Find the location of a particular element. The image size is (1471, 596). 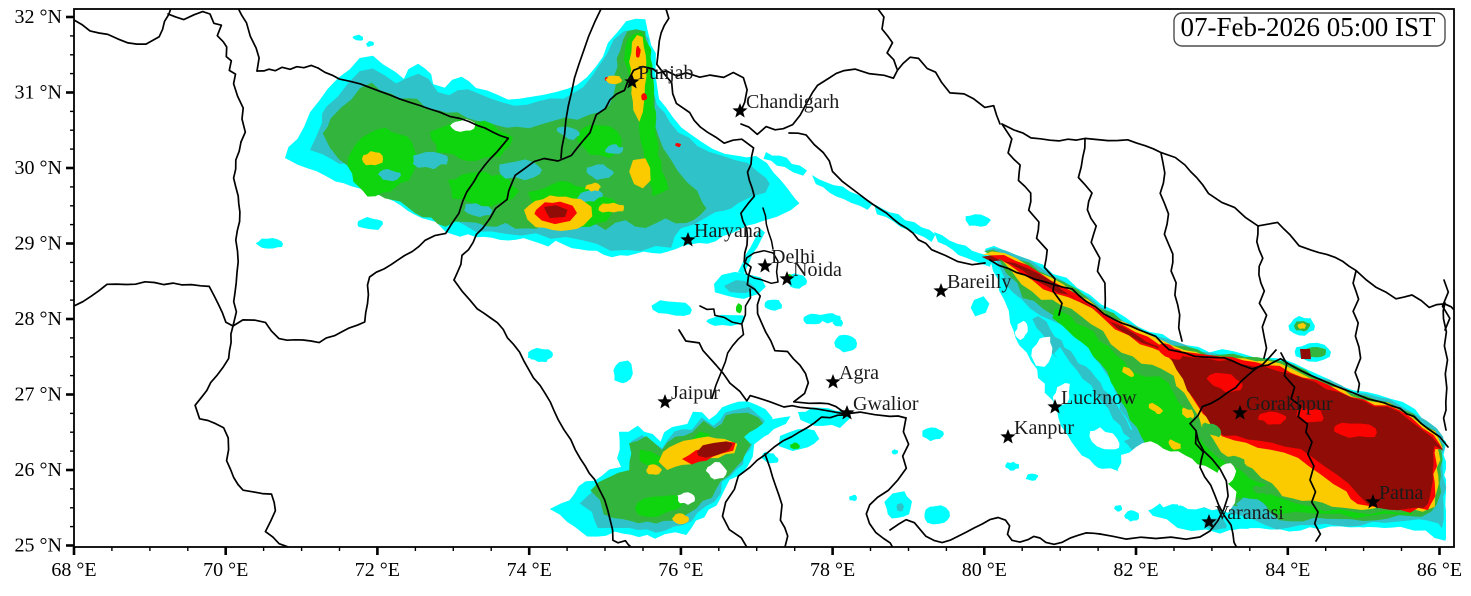

svg-text: 76 °E is located at coordinates (680, 570).